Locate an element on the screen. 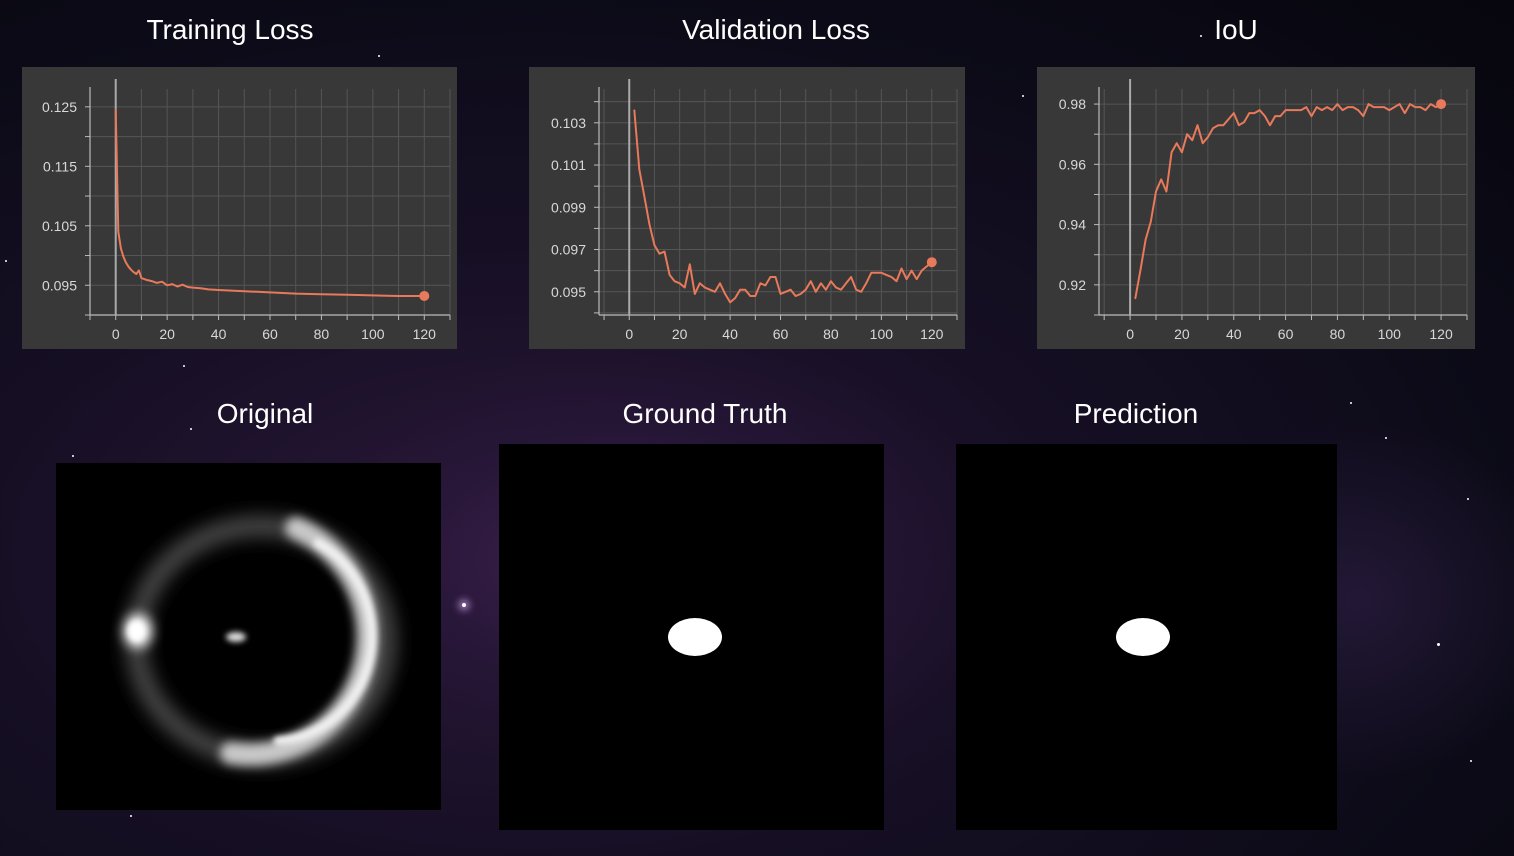 Image resolution: width=1514 pixels, height=856 pixels. x-tick-label: 20 is located at coordinates (167, 334).